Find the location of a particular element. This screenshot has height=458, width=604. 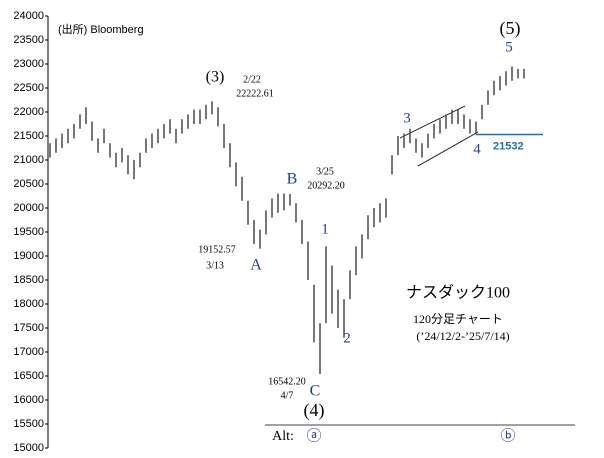

y-tick-label: 23000 is located at coordinates (28, 64).